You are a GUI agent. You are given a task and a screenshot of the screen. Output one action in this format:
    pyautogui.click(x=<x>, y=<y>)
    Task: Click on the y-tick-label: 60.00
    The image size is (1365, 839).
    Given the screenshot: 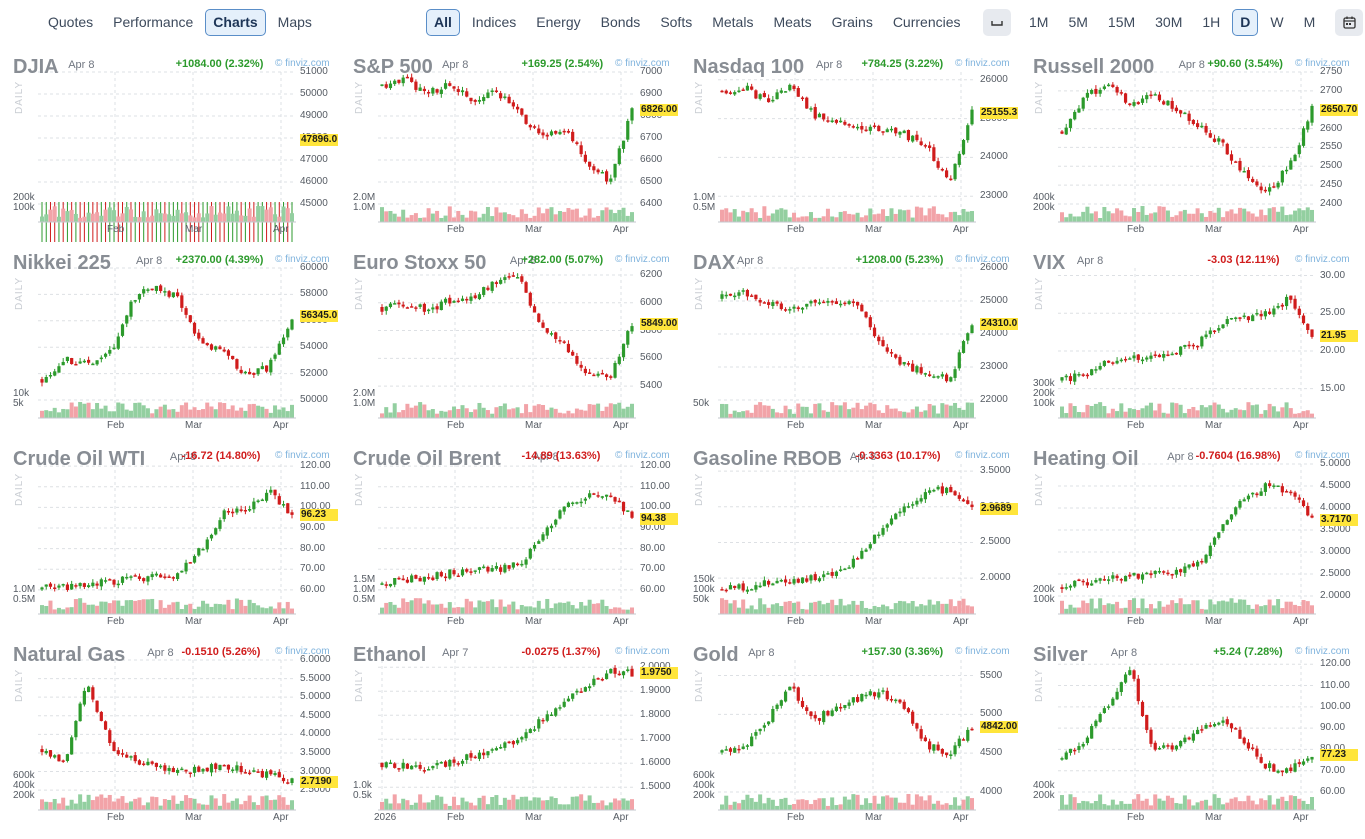 What is the action you would take?
    pyautogui.click(x=653, y=589)
    